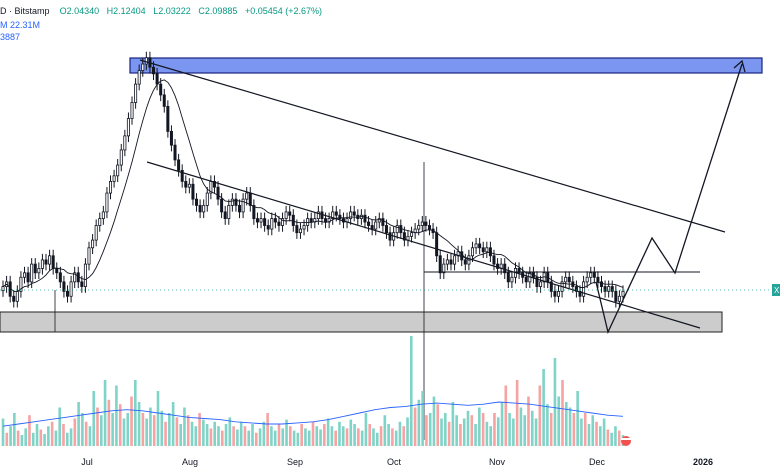 This screenshot has width=780, height=475. I want to click on price-axis-tag-label: X, so click(777, 290).